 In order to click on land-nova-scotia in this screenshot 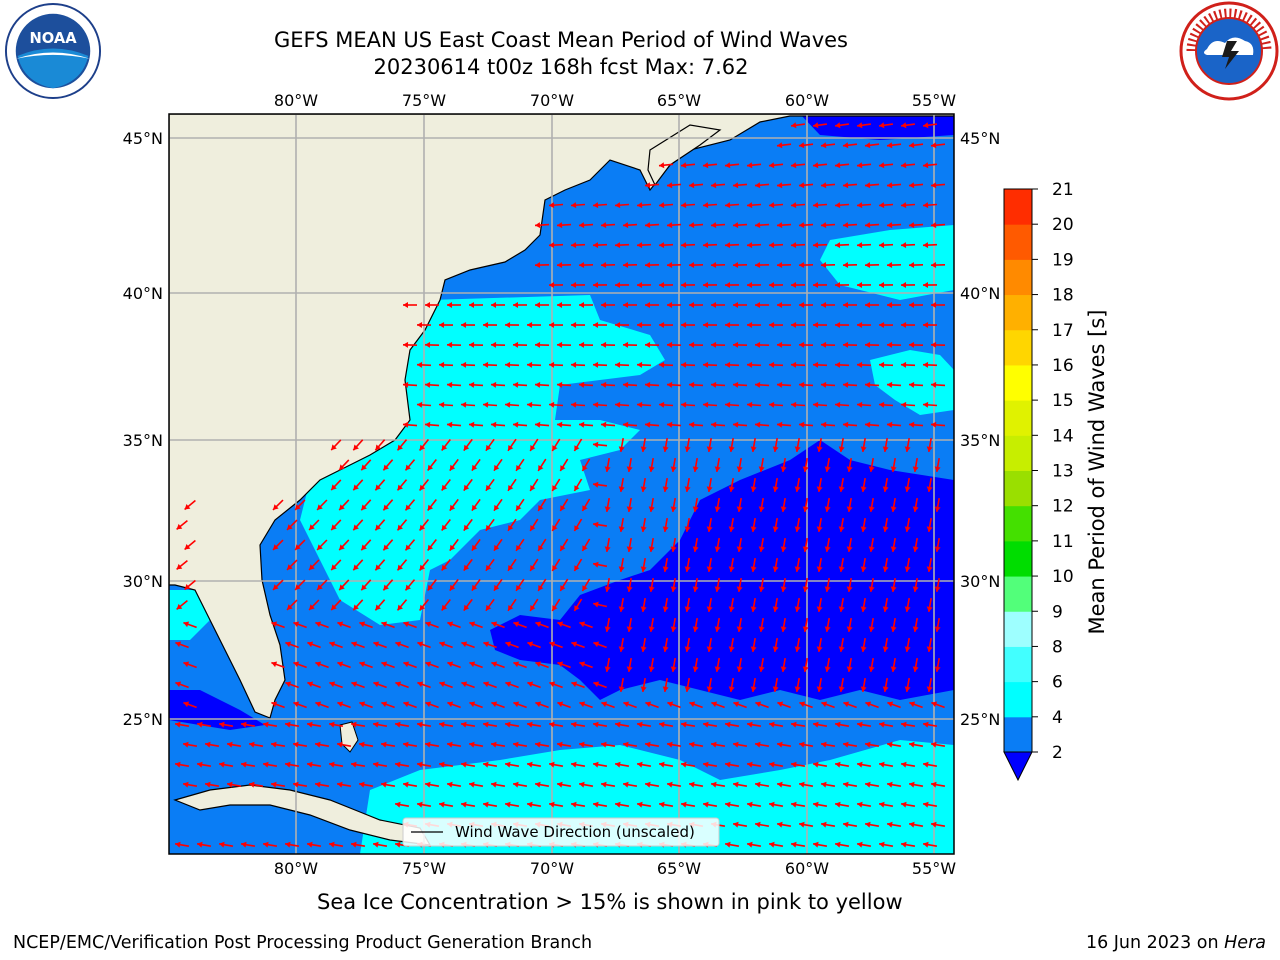, I will do `click(684, 155)`.